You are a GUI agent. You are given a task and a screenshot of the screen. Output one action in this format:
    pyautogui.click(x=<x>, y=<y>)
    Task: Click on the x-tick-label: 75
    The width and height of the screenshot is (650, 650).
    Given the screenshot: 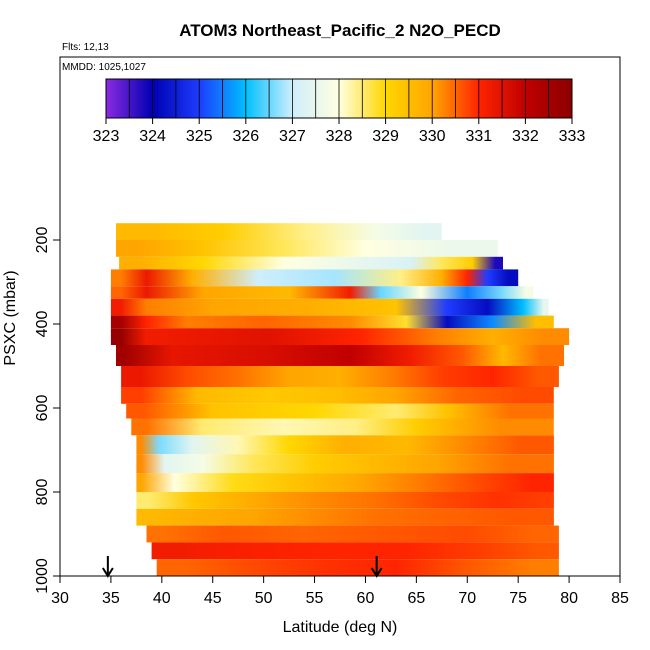 What is the action you would take?
    pyautogui.click(x=518, y=598)
    